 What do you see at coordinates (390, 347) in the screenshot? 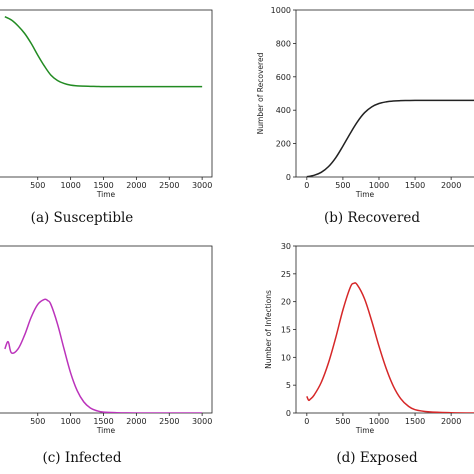
I see `series-line-exposed` at bounding box center [390, 347].